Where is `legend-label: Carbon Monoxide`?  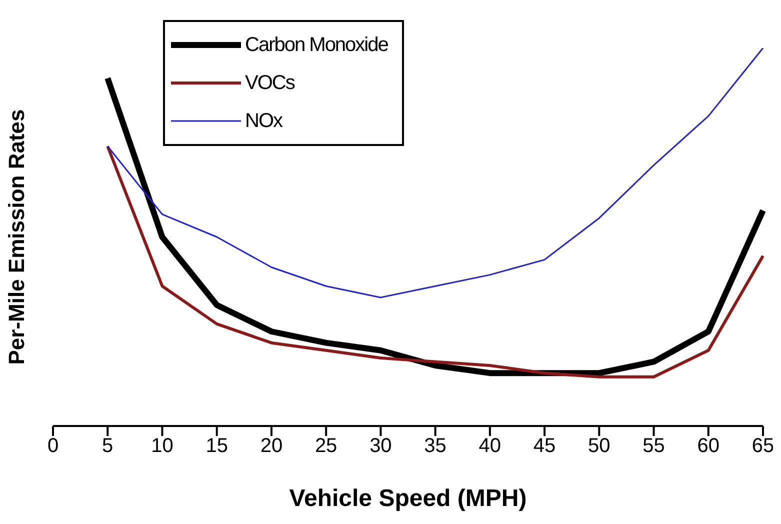
legend-label: Carbon Monoxide is located at coordinates (316, 45).